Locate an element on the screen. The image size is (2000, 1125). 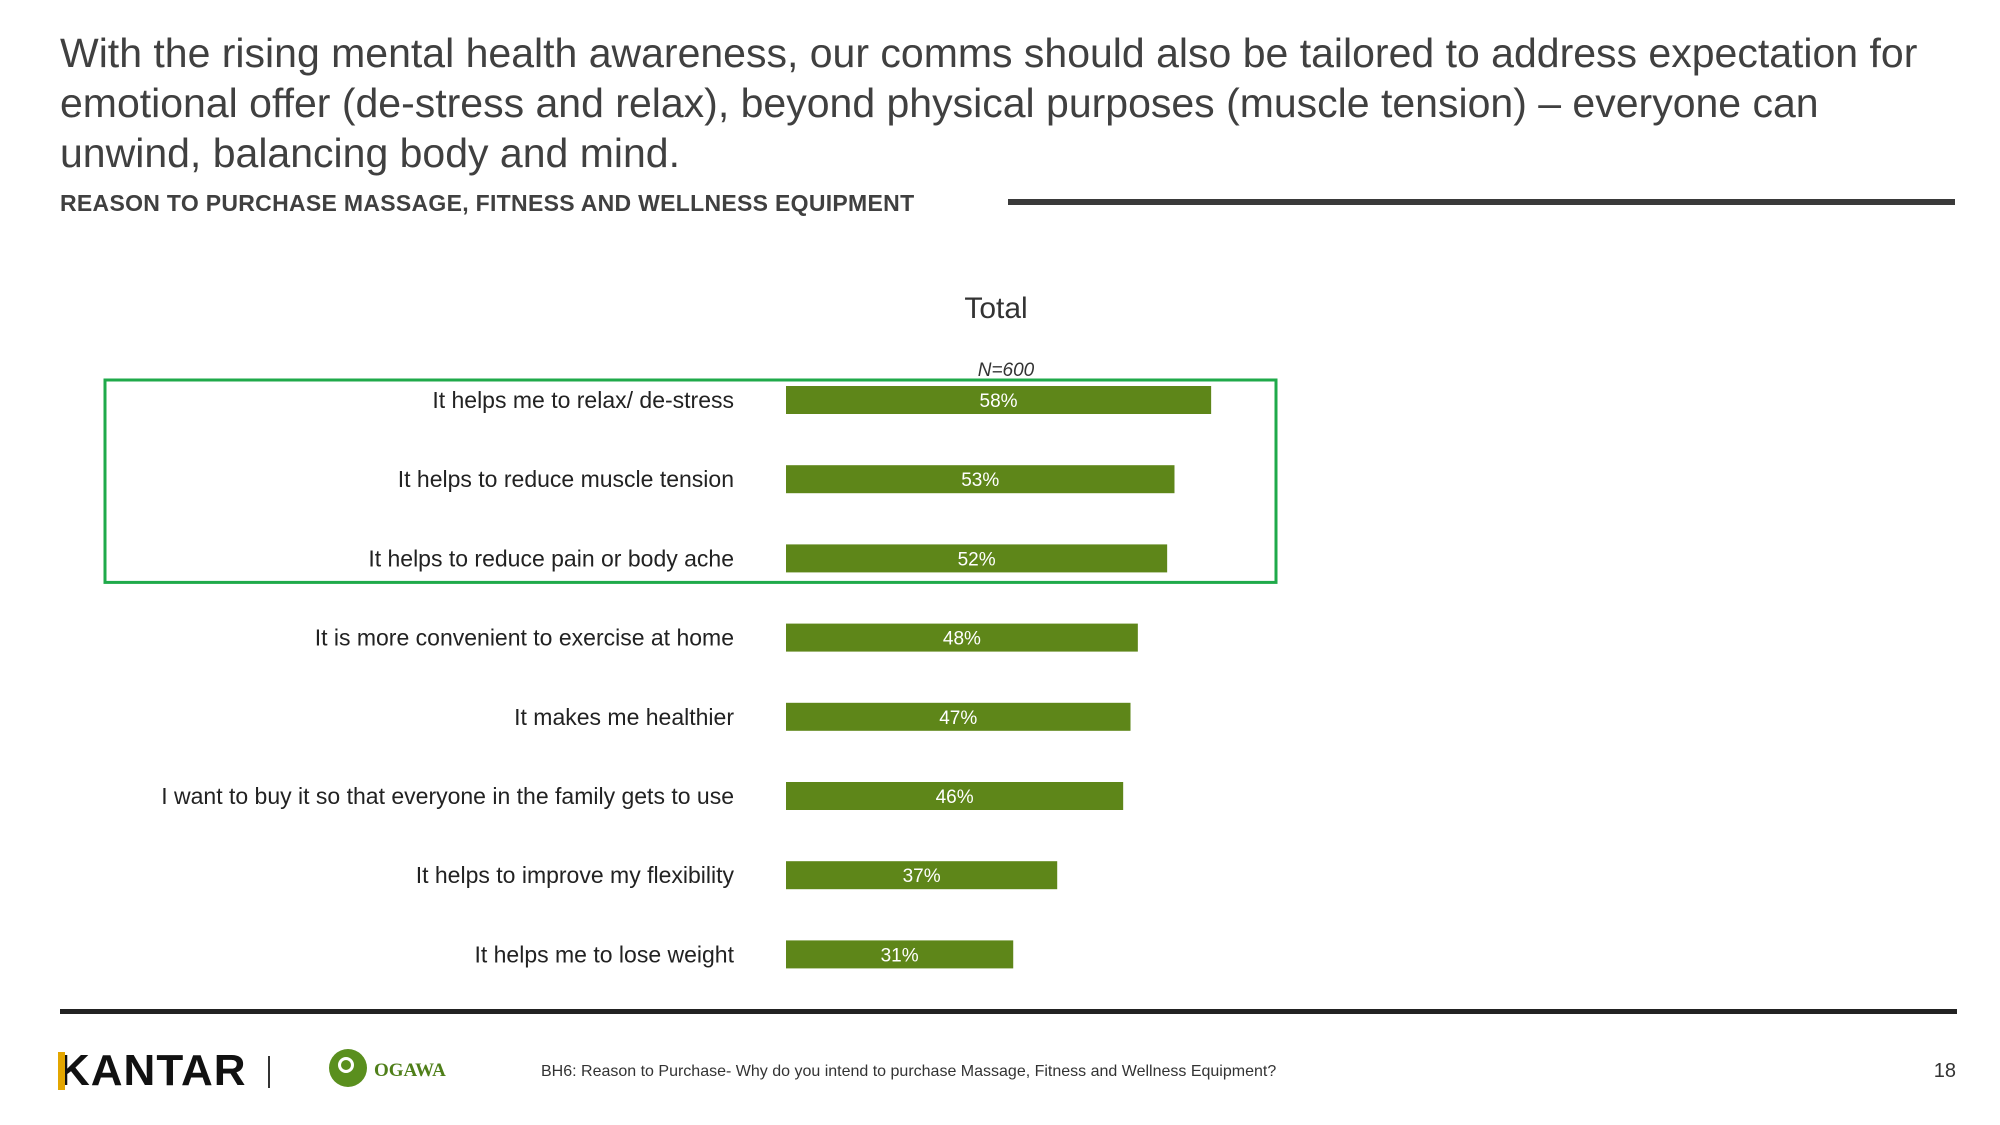
bar-value-label: 53% is located at coordinates (980, 480).